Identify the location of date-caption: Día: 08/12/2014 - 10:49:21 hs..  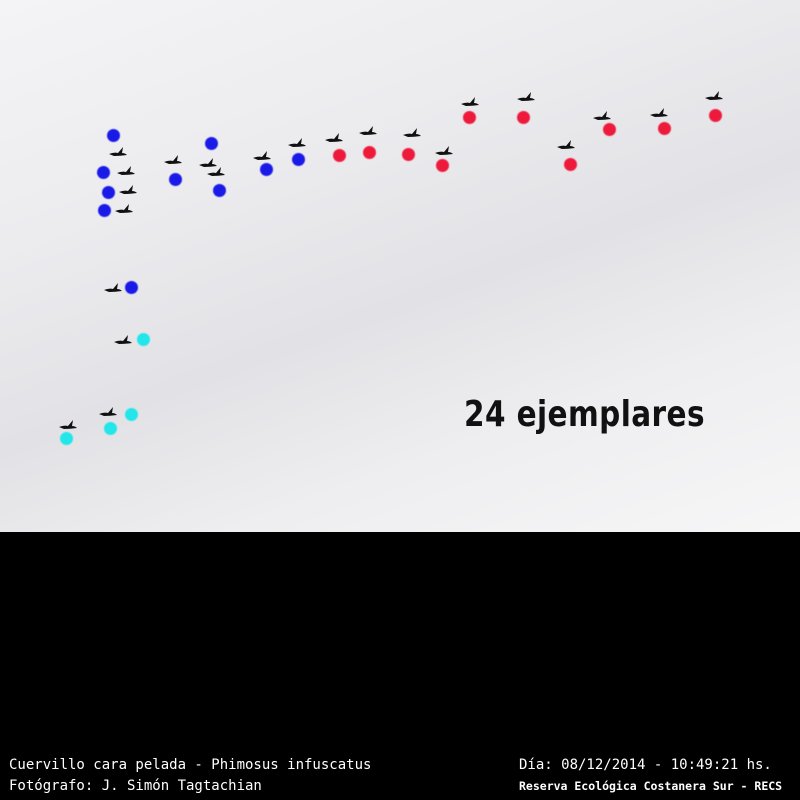
(645, 765).